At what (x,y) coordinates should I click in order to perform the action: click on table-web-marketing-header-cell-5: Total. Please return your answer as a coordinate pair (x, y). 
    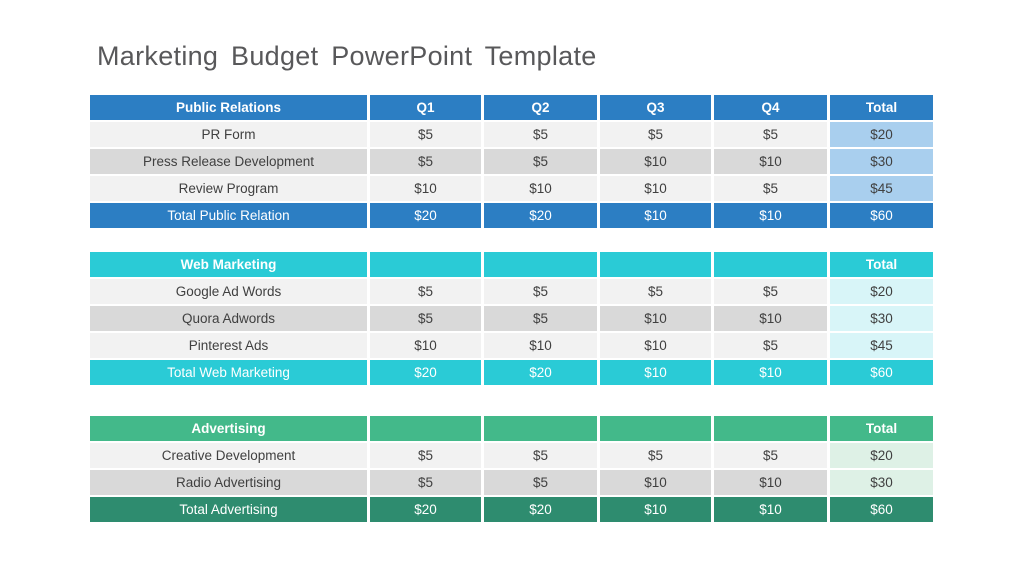
    Looking at the image, I should click on (881, 264).